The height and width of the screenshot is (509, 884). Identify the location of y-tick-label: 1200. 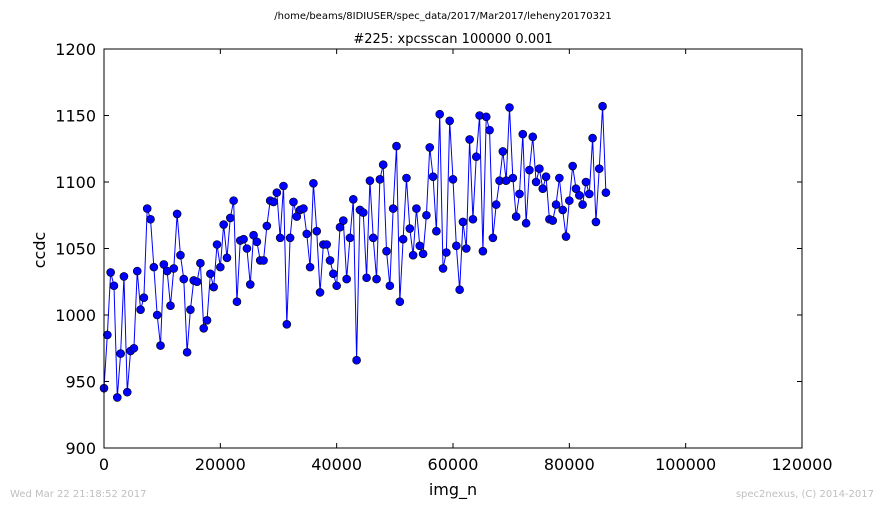
(75, 49).